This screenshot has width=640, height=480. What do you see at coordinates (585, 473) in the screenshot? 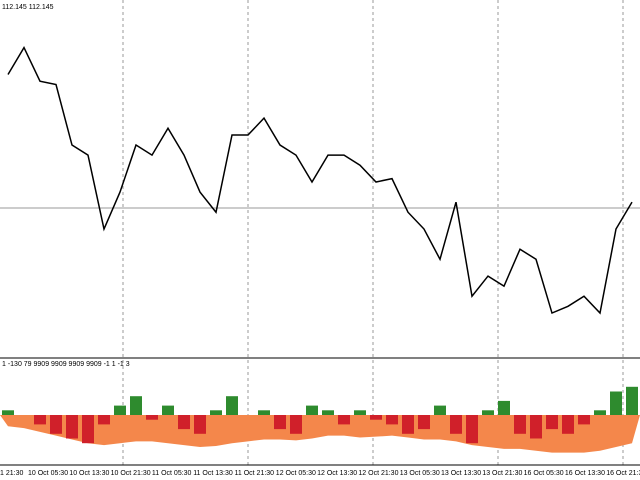
I see `time-label: 16 Oct 13:30` at bounding box center [585, 473].